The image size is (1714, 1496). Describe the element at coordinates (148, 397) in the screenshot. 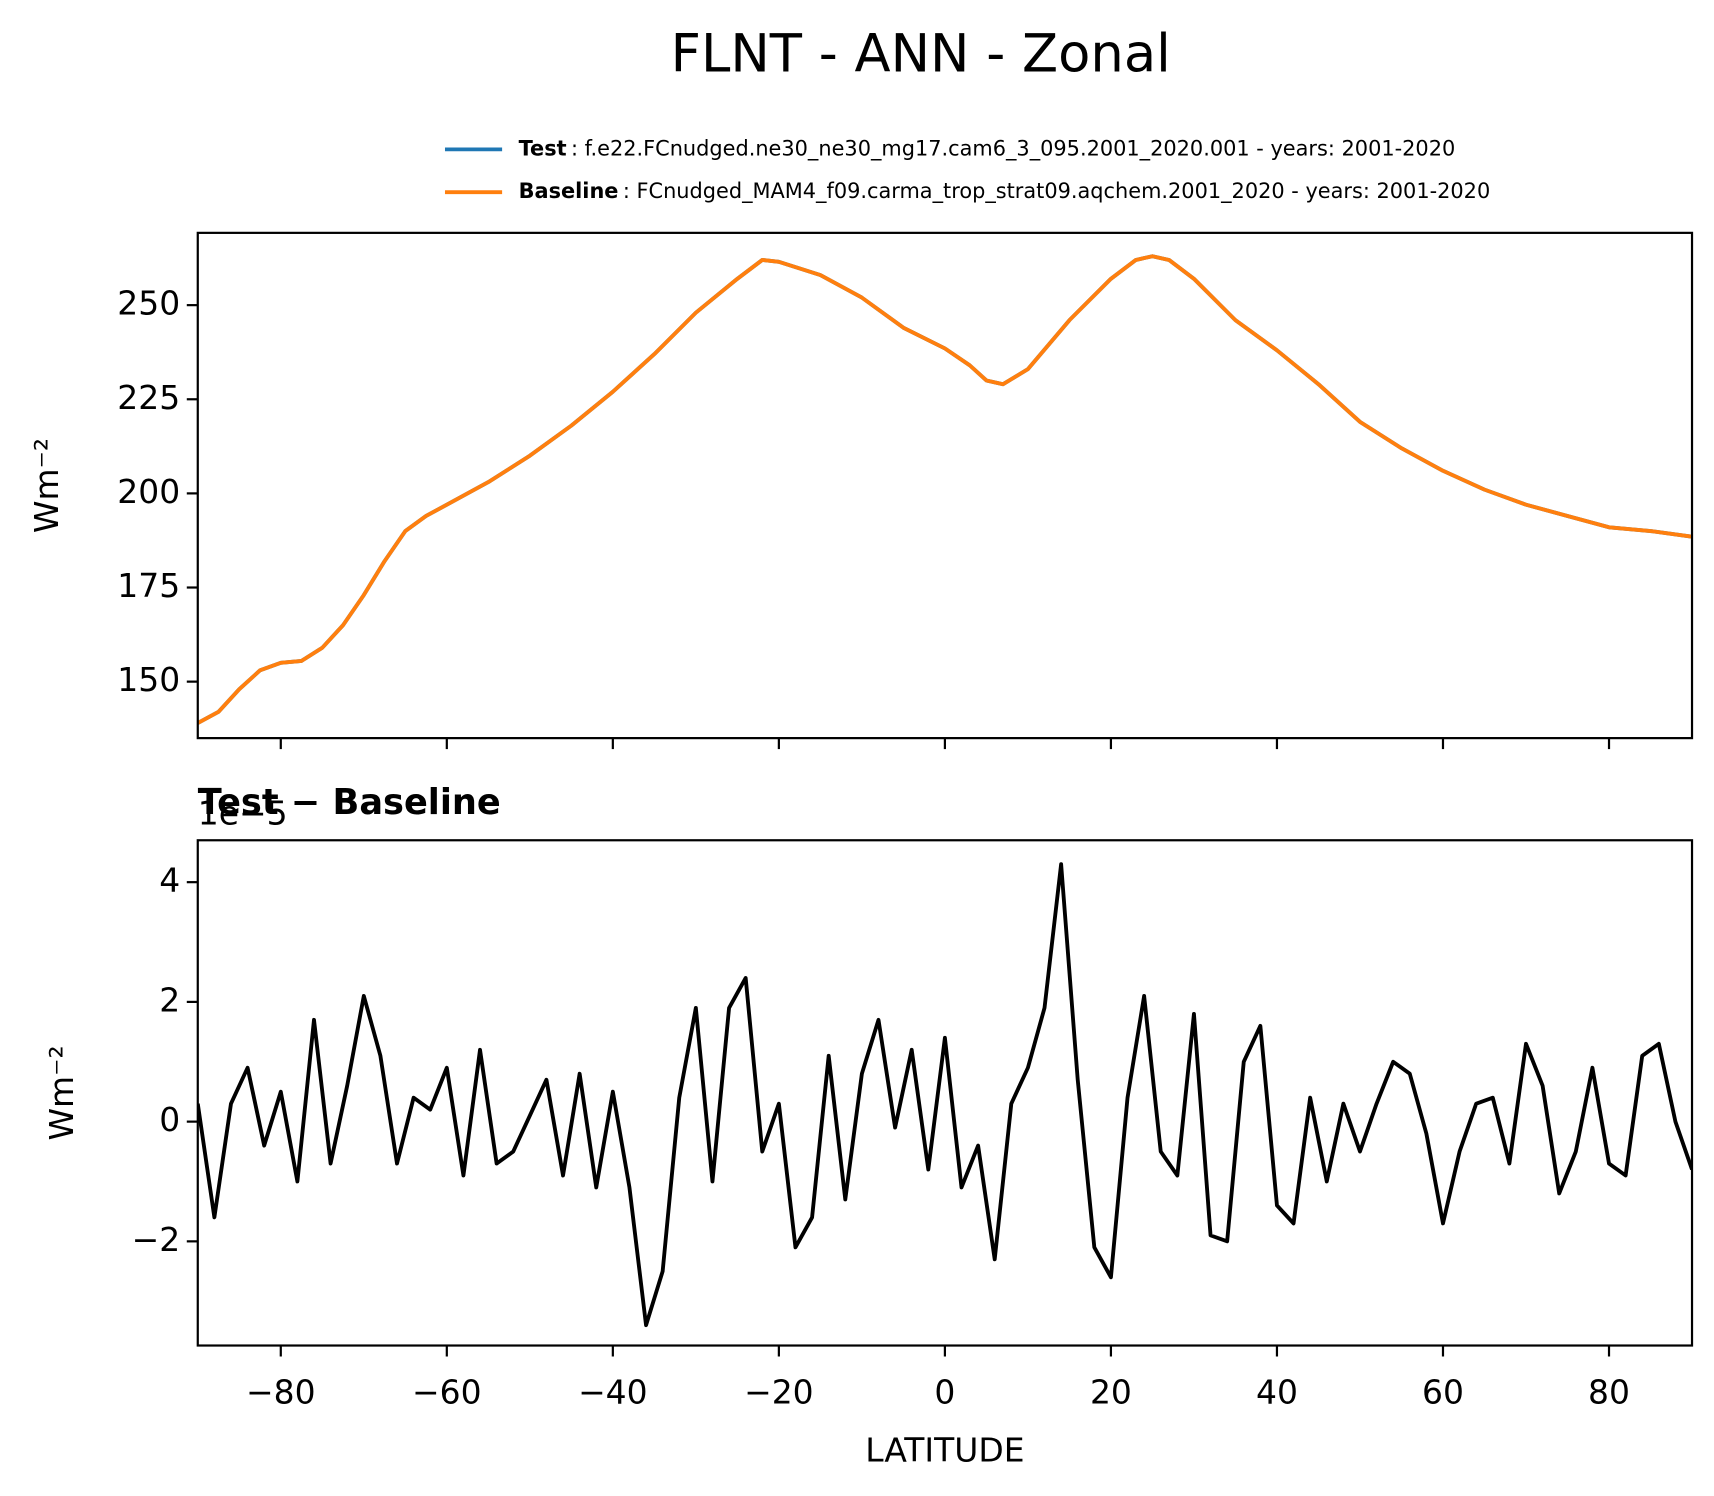

I see `y-tick-label: 225` at that location.